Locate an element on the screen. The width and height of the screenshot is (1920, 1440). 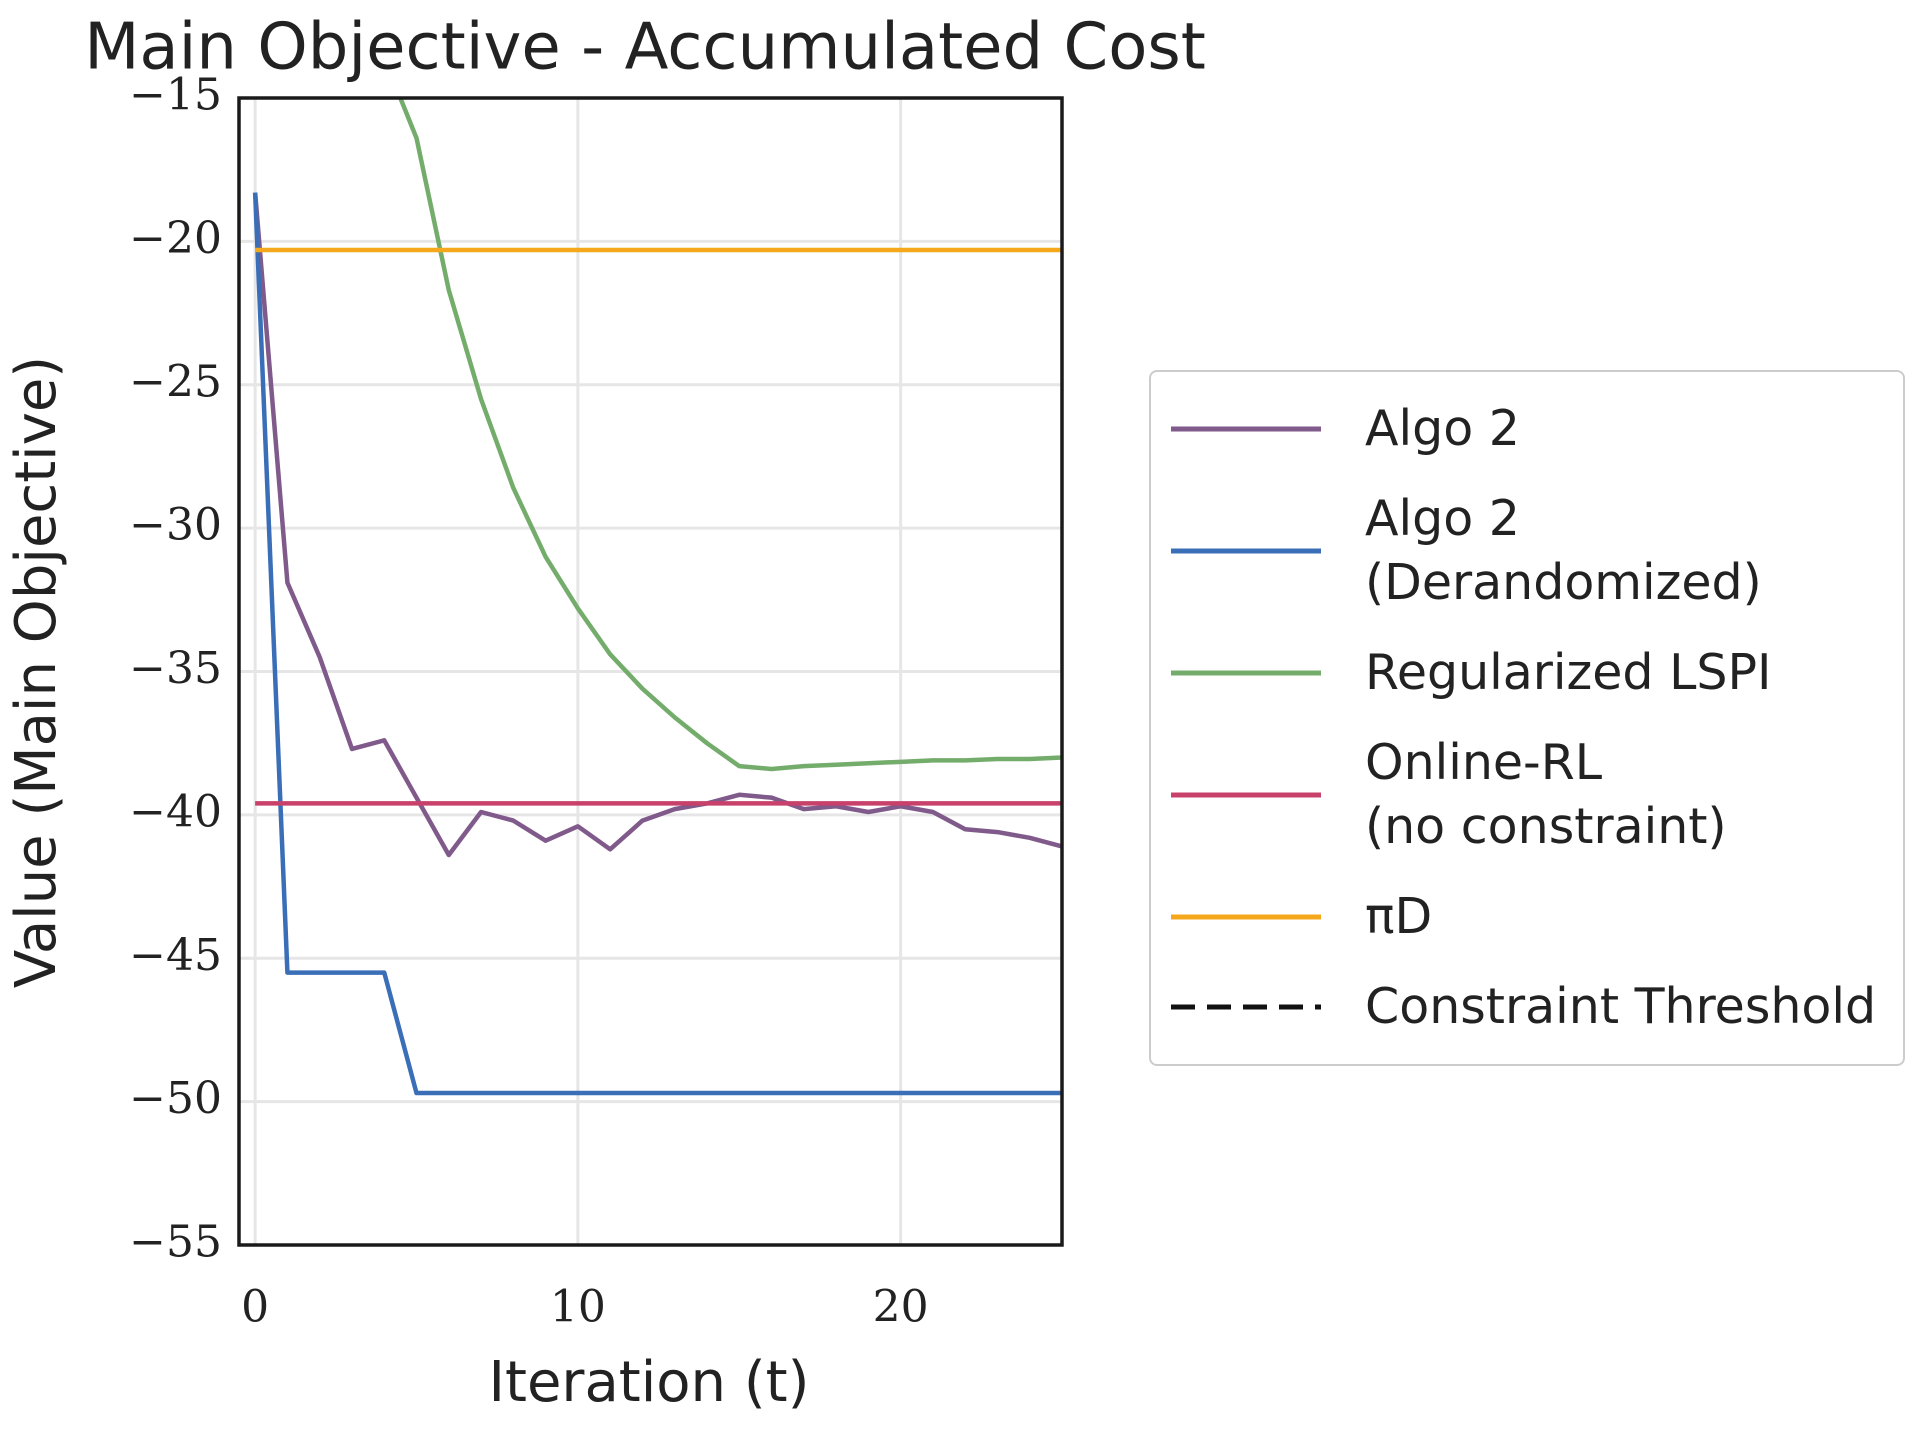
legend-entry: Algo 2 is located at coordinates (1527, 429).